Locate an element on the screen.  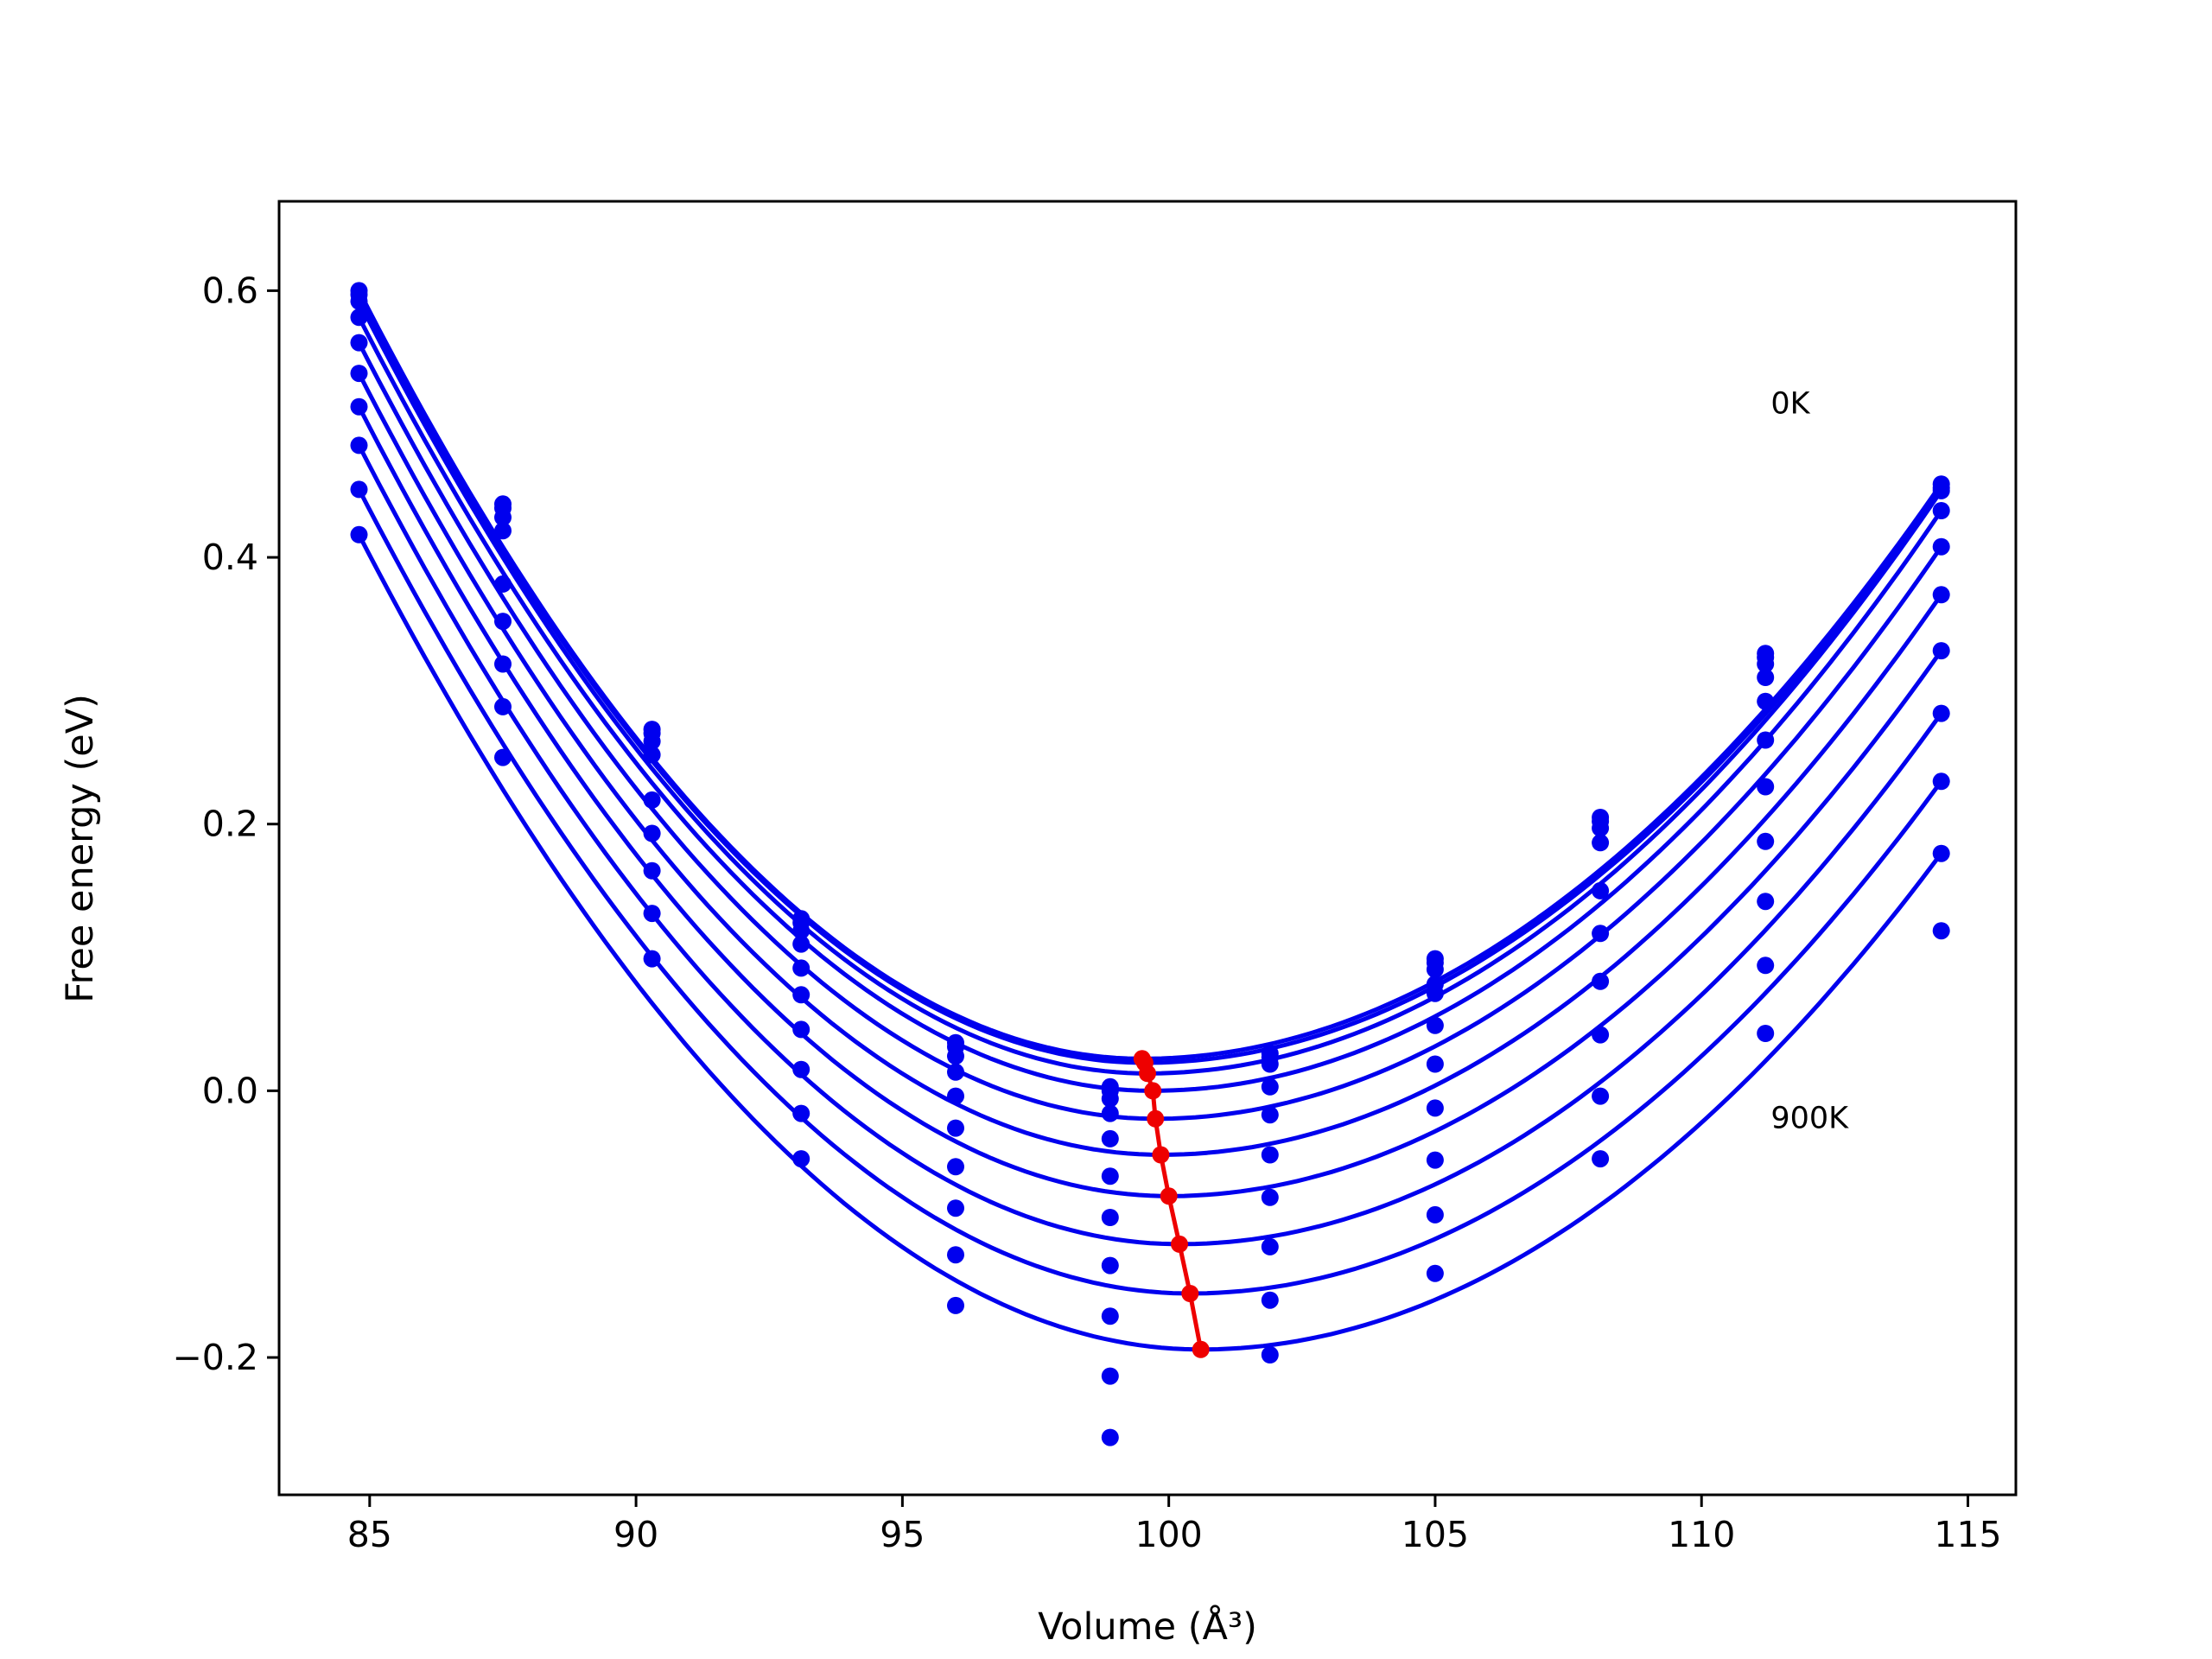
y-tick-label: 0.2 is located at coordinates (230, 824).